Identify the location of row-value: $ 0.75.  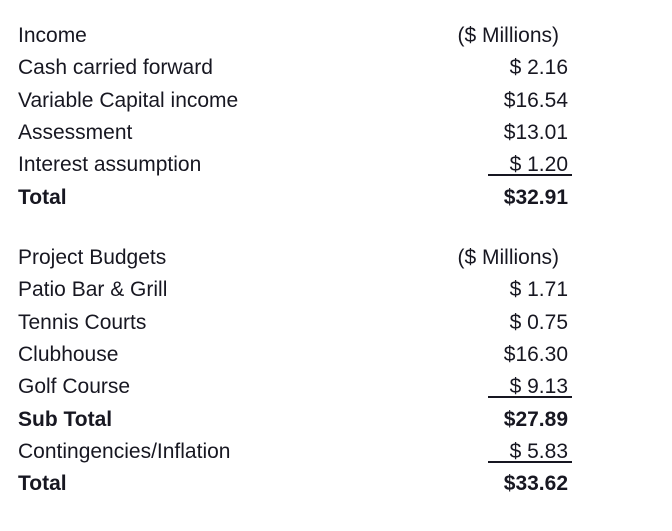
(538, 322).